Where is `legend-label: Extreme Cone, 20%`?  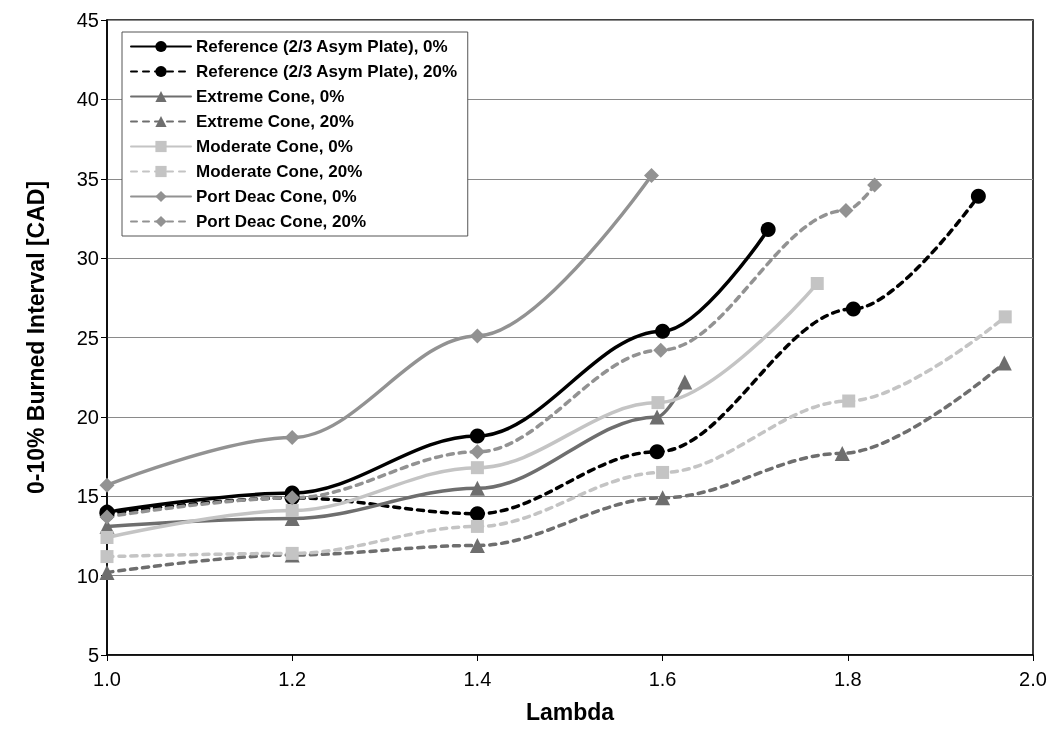
legend-label: Extreme Cone, 20% is located at coordinates (275, 121).